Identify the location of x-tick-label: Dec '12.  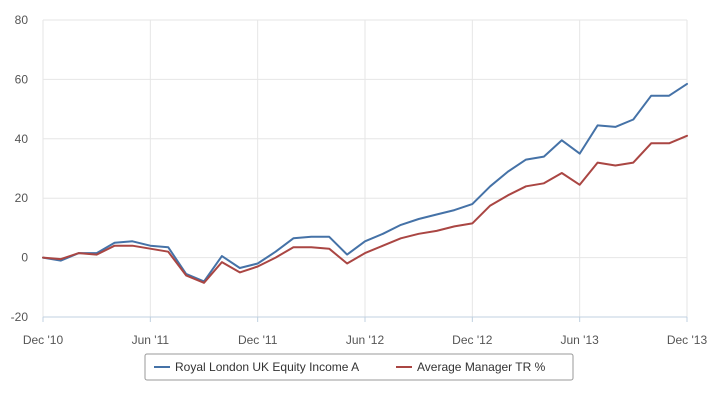
(472, 340).